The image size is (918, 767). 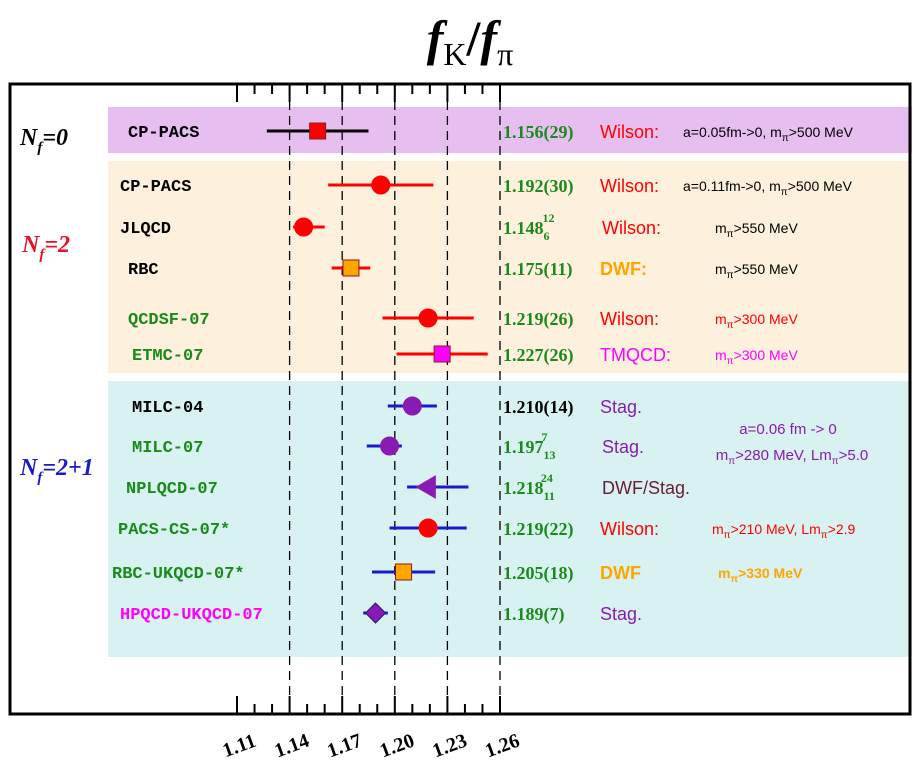 What do you see at coordinates (529, 446) in the screenshot?
I see `result-value: 1.197137` at bounding box center [529, 446].